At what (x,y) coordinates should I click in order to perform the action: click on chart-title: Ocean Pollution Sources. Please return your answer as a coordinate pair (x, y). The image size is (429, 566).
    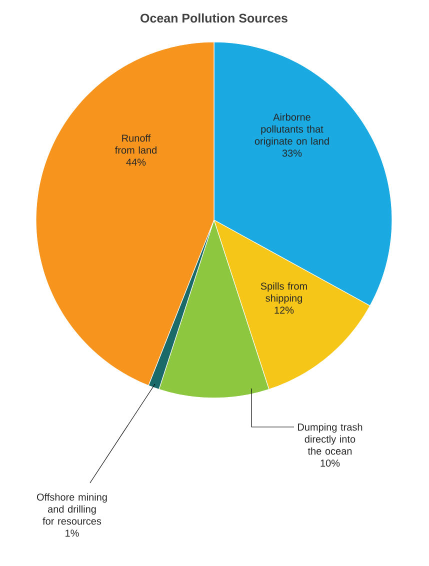
    Looking at the image, I should click on (214, 18).